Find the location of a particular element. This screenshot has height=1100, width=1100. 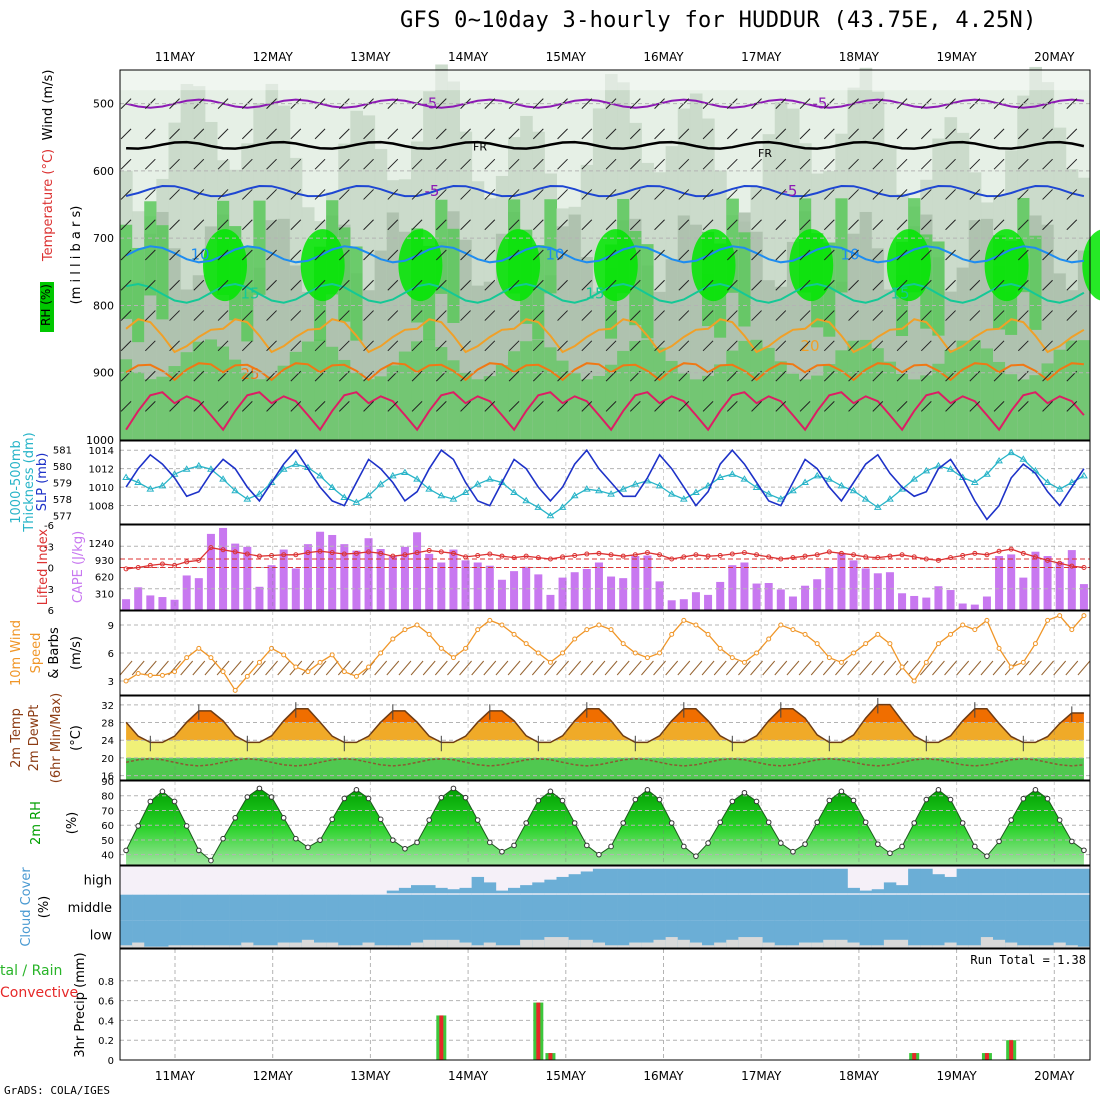

rh-bright-core is located at coordinates (713, 265).